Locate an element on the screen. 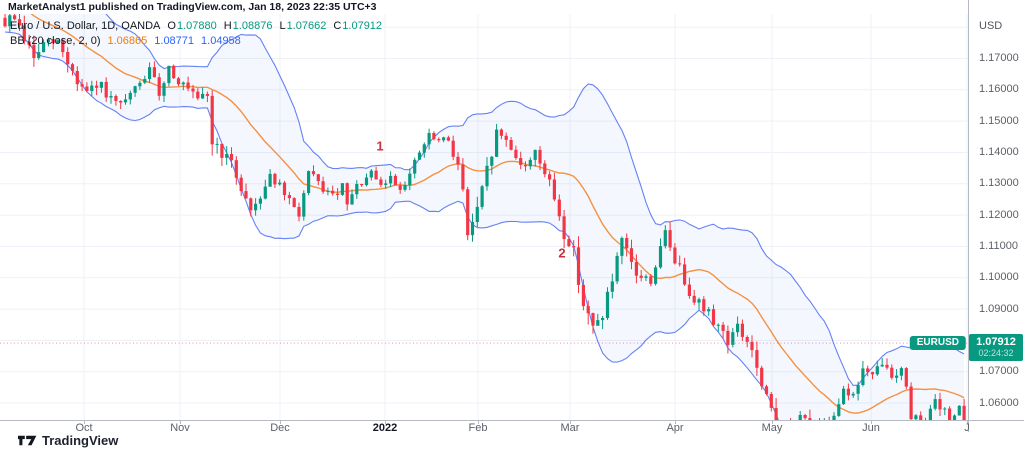 The image size is (1024, 456). time-axis-label: 2022 is located at coordinates (385, 428).